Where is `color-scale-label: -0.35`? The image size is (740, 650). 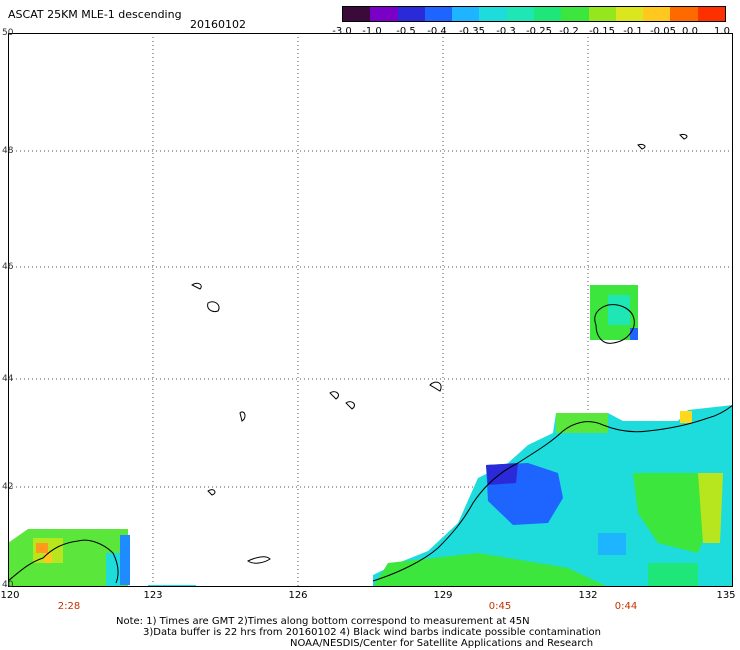
color-scale-label: -0.35 is located at coordinates (472, 31).